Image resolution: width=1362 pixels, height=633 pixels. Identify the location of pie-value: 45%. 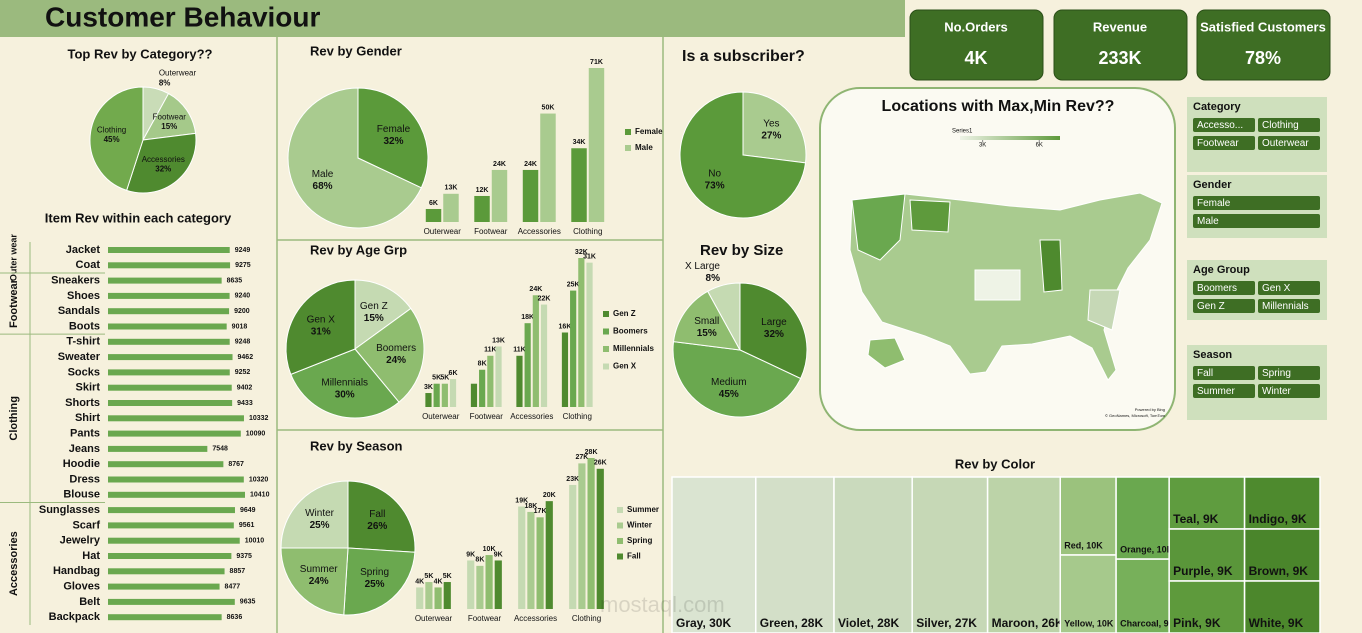
(112, 139).